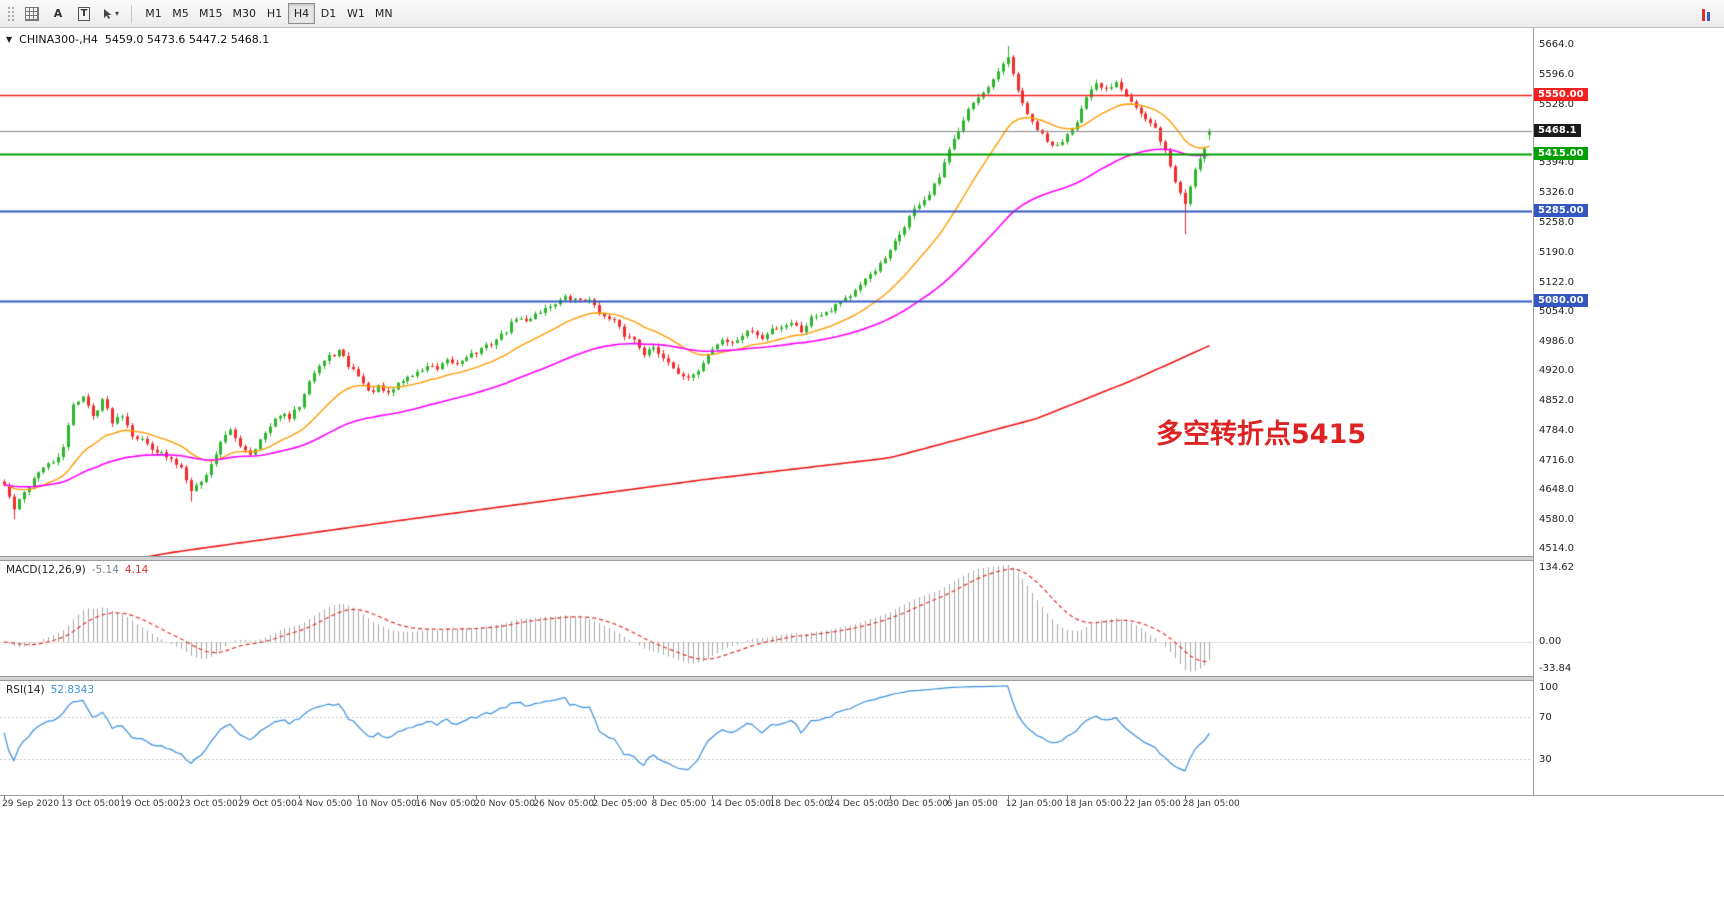 The image size is (1724, 897). Describe the element at coordinates (180, 13) in the screenshot. I see `timeframe-button-m5: M5` at that location.